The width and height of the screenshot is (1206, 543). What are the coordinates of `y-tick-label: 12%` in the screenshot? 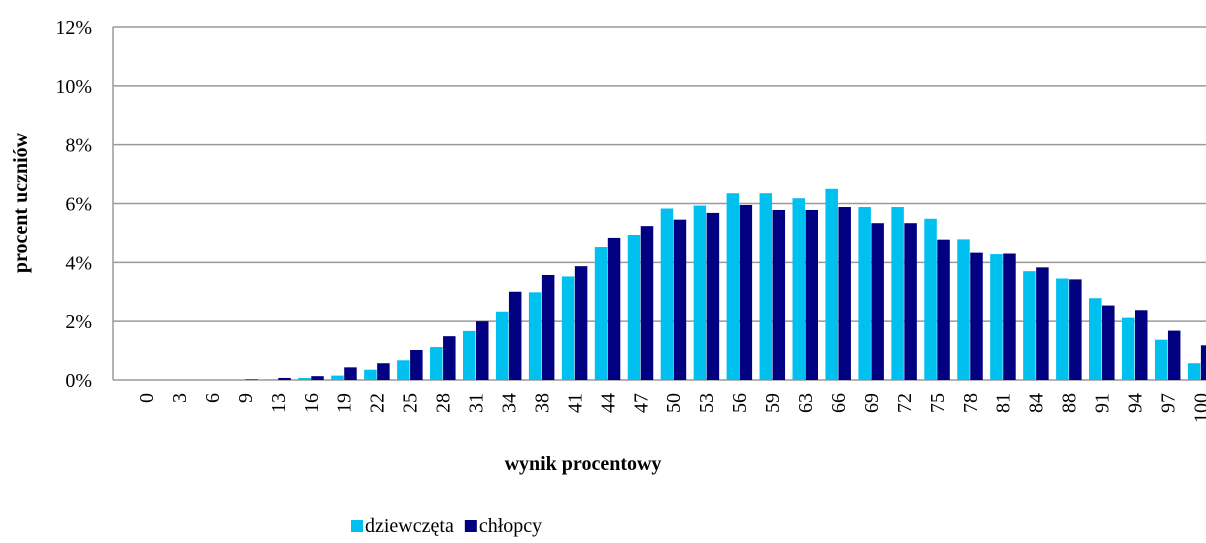 It's located at (73, 28).